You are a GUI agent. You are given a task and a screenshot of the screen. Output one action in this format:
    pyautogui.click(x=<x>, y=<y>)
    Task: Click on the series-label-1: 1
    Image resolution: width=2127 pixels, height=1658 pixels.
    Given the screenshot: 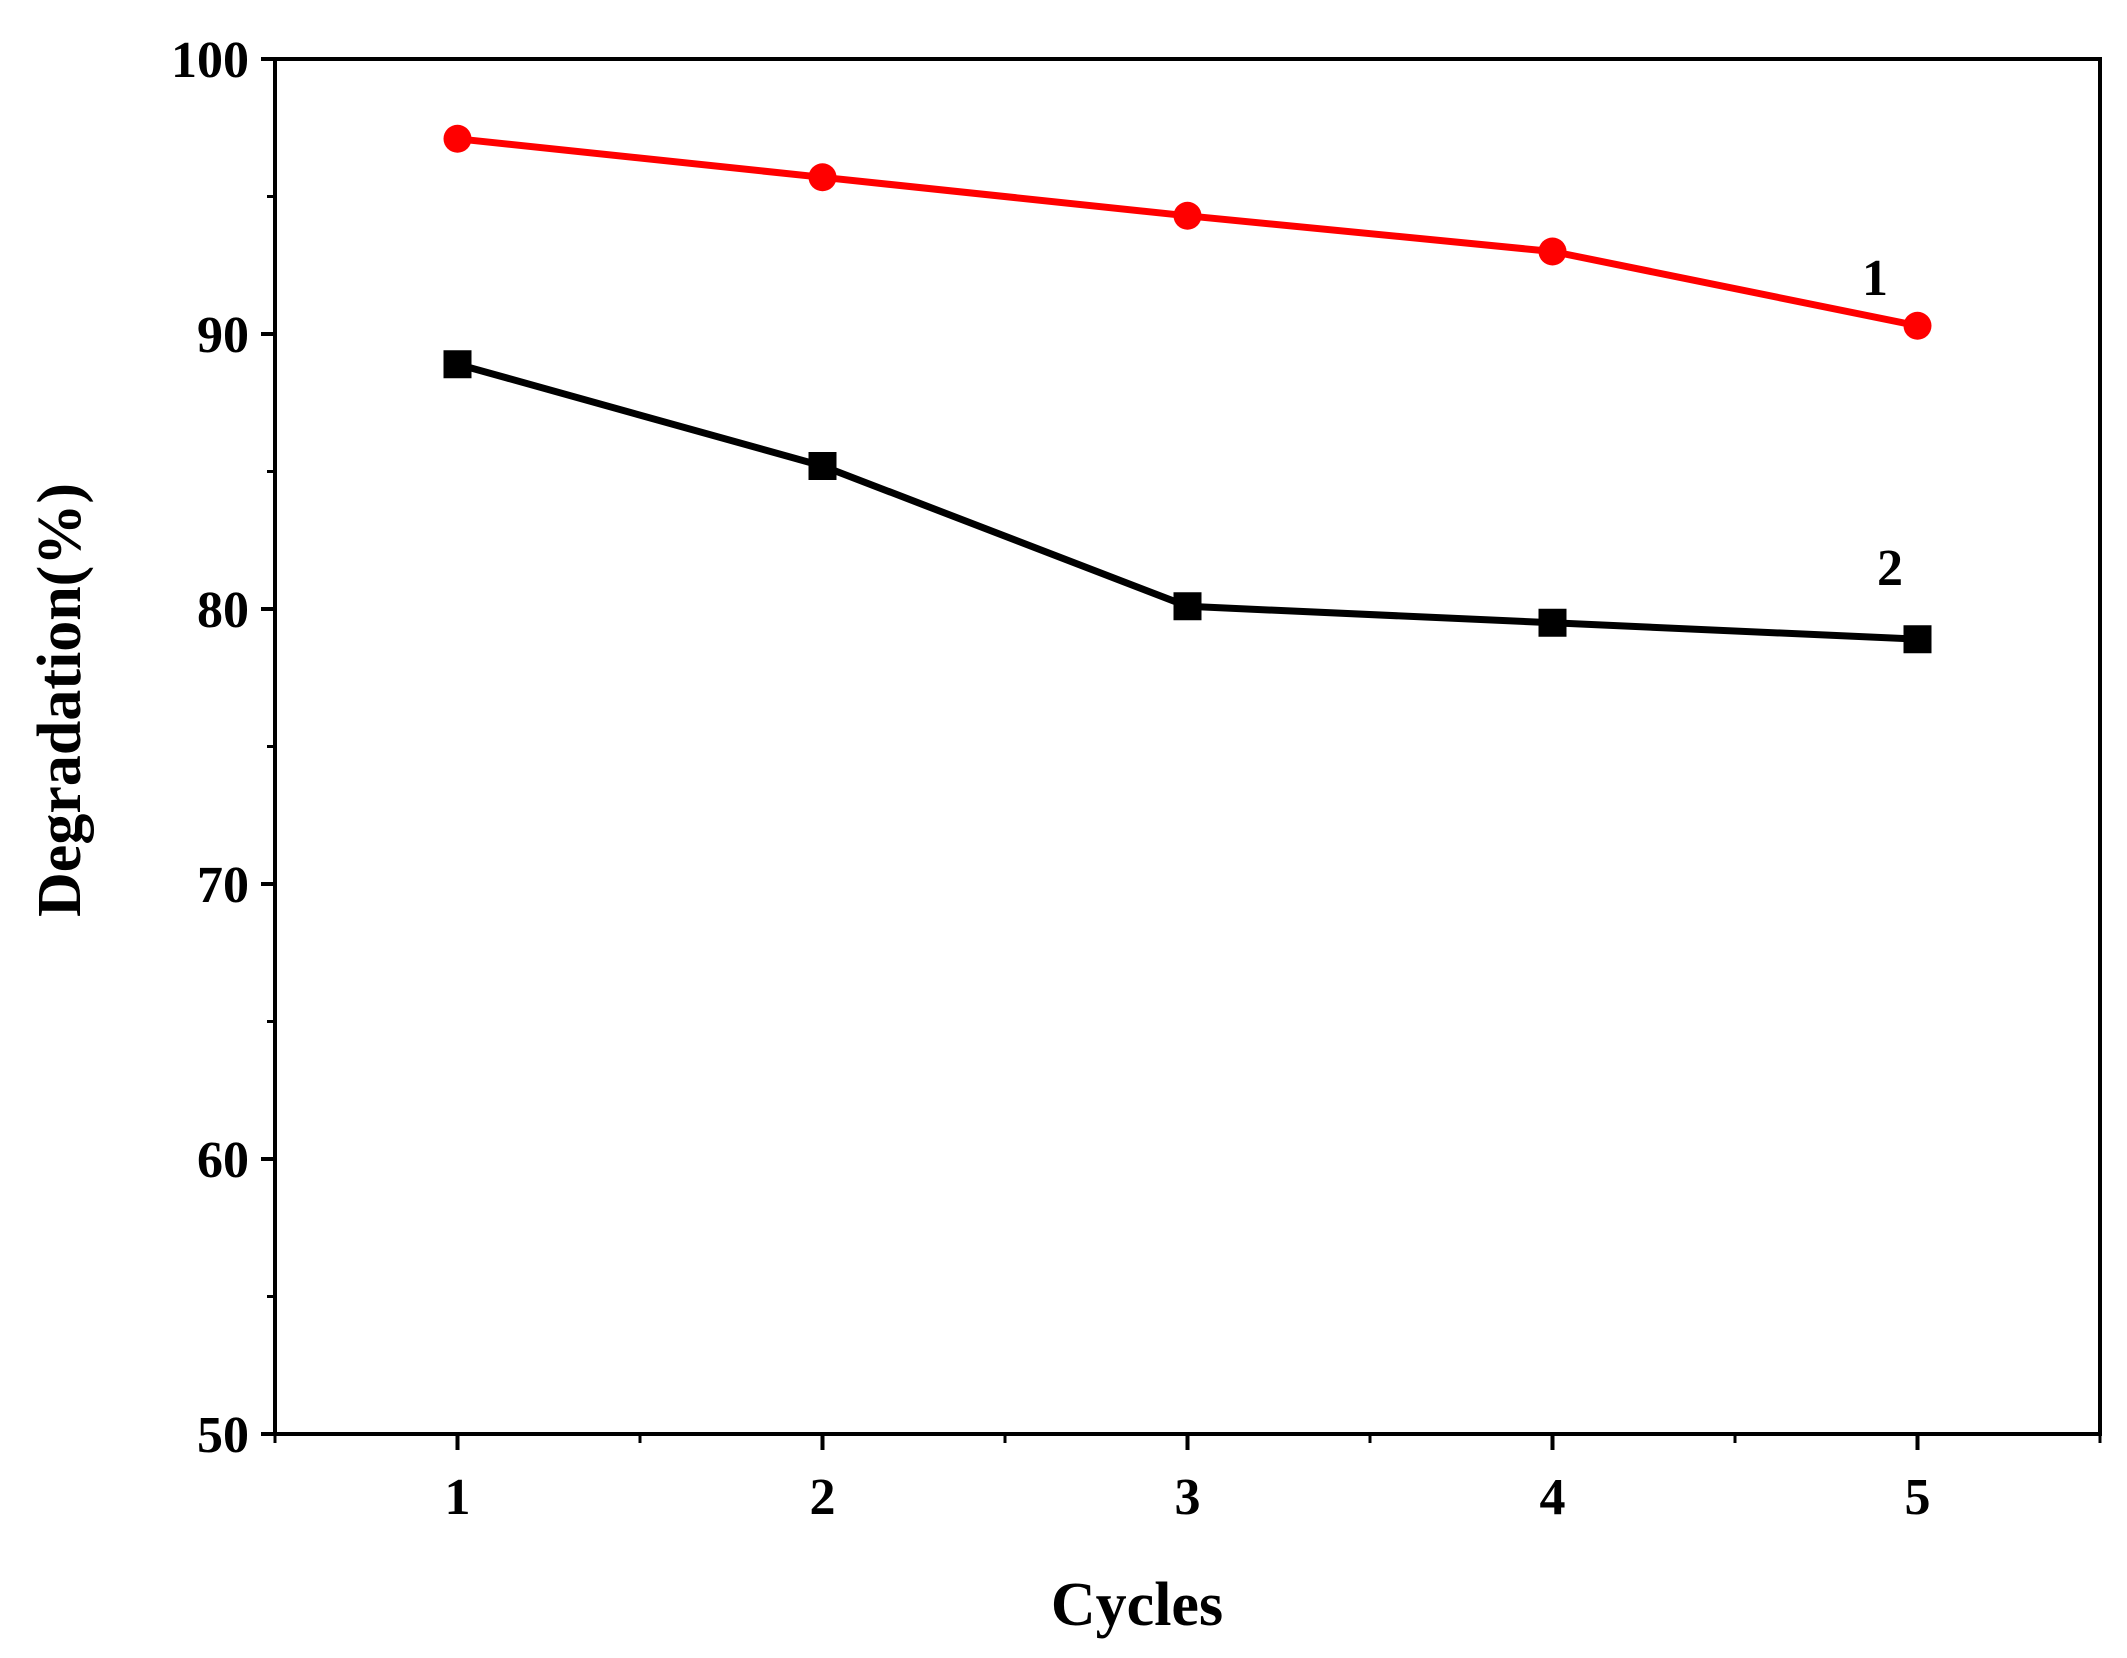 What is the action you would take?
    pyautogui.click(x=1875, y=278)
    